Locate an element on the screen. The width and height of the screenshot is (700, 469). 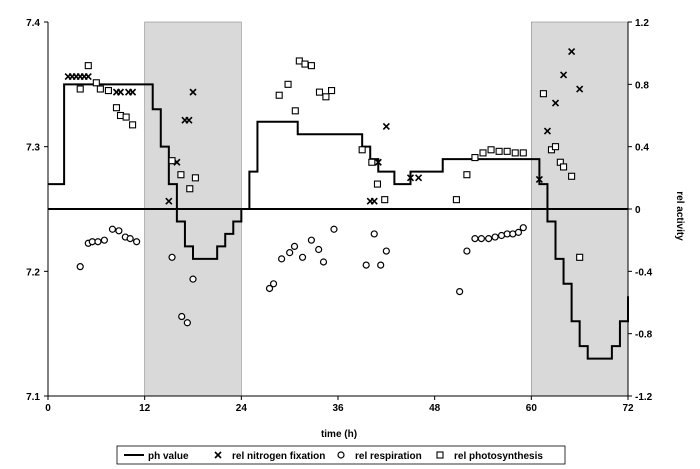
x-tick-label: 36 is located at coordinates (338, 408).